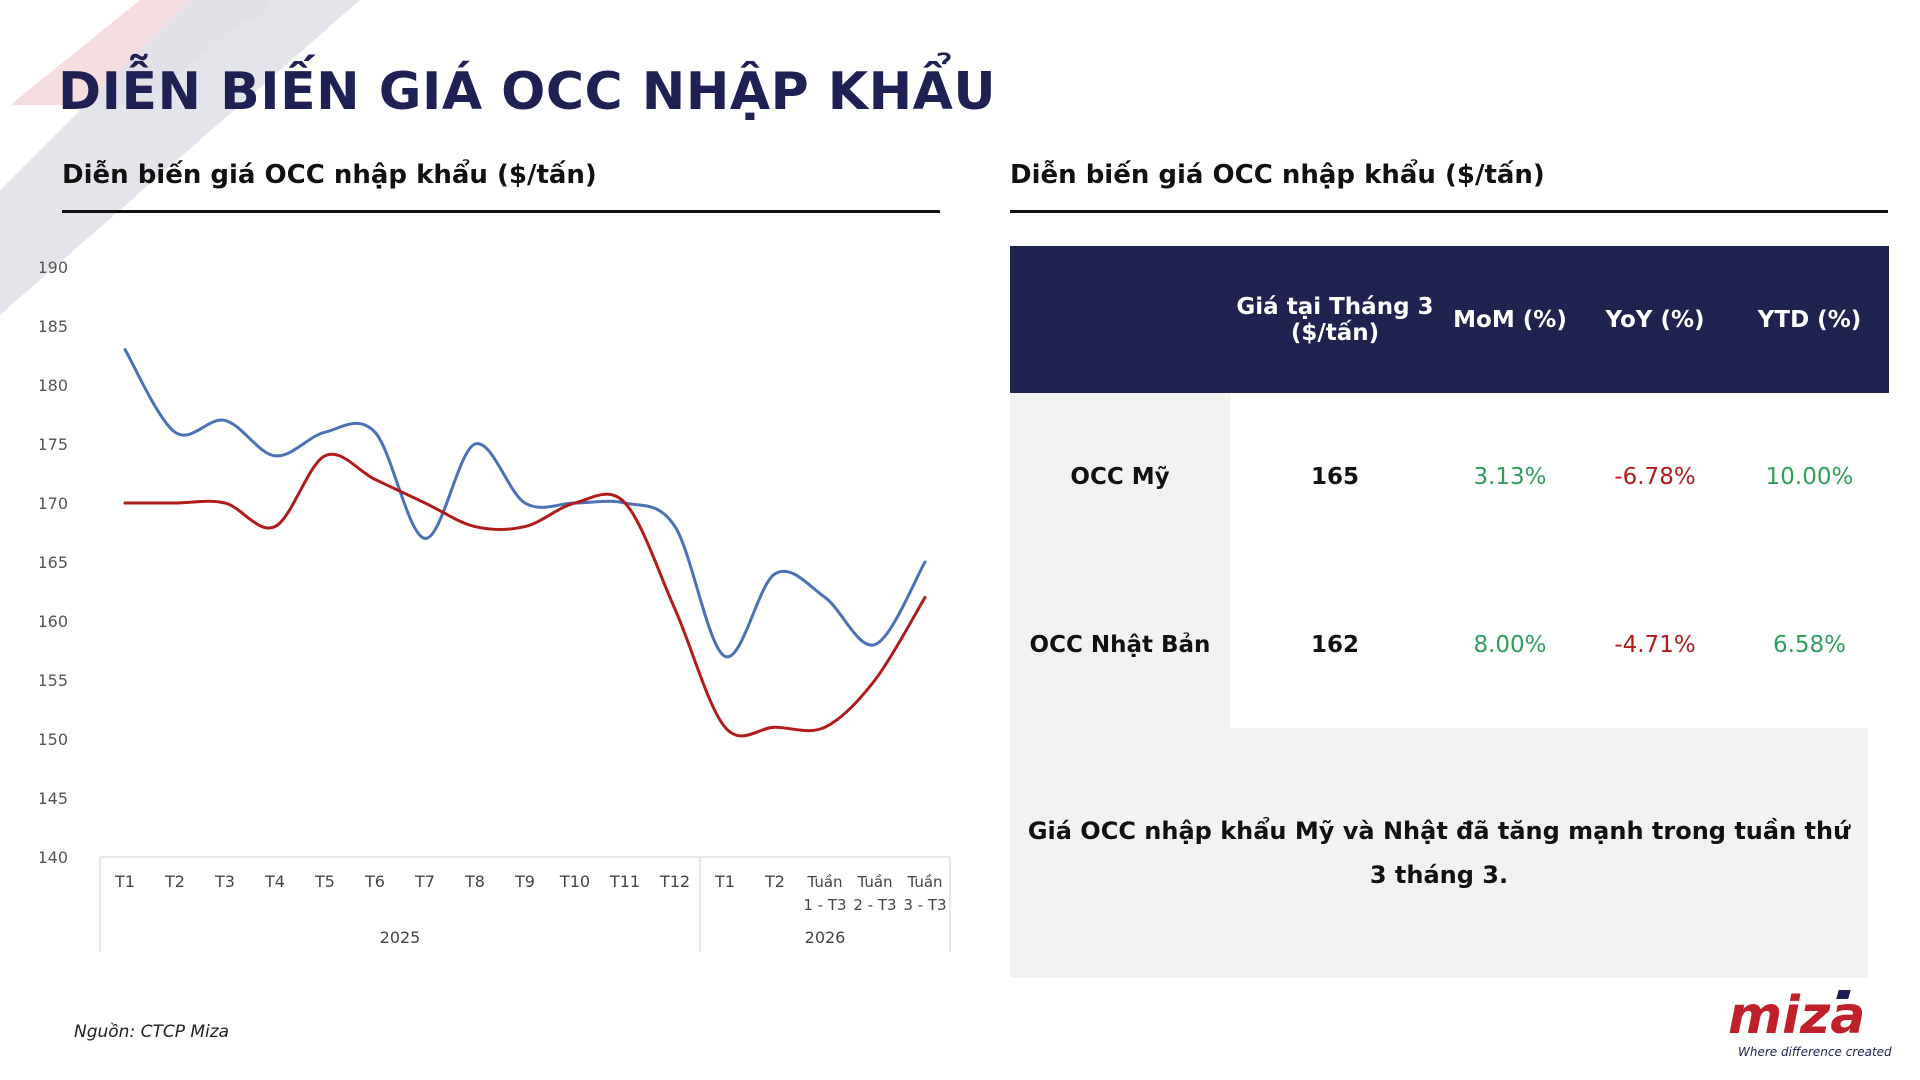  I want to click on x-tick-label: T11, so click(624, 881).